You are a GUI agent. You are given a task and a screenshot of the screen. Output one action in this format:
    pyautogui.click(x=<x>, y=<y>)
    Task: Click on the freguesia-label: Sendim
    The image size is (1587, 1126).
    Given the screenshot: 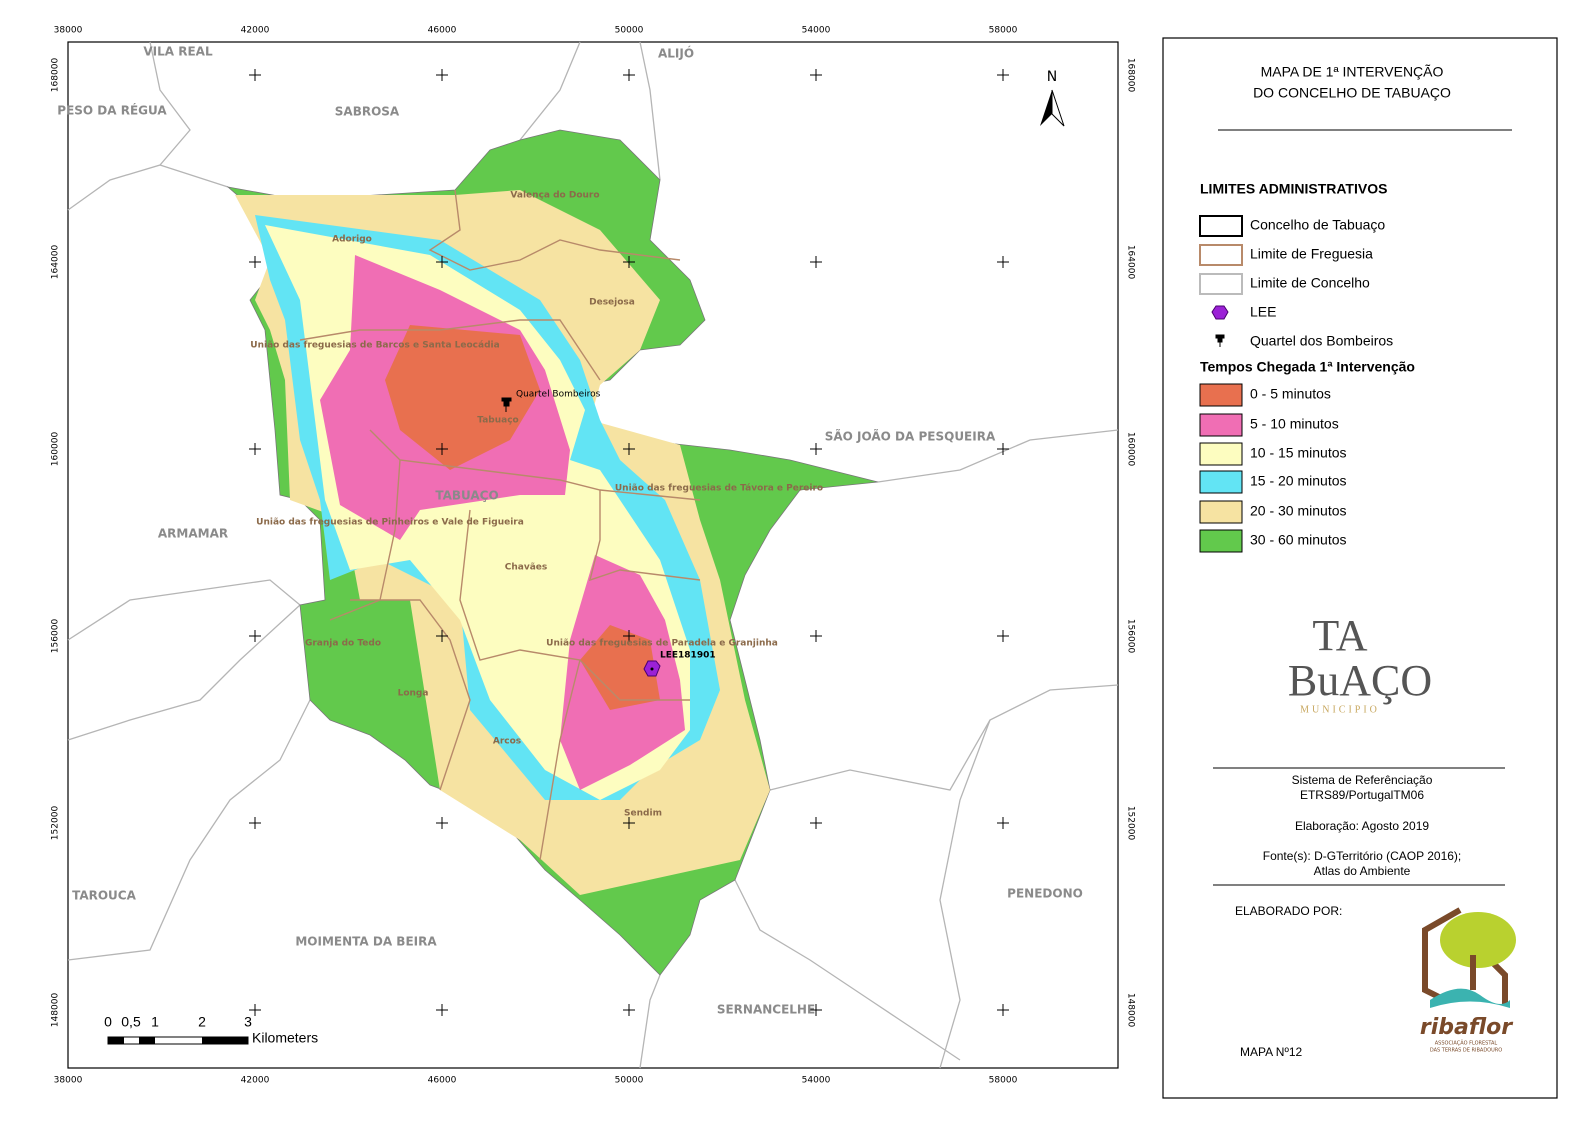 What is the action you would take?
    pyautogui.click(x=643, y=814)
    